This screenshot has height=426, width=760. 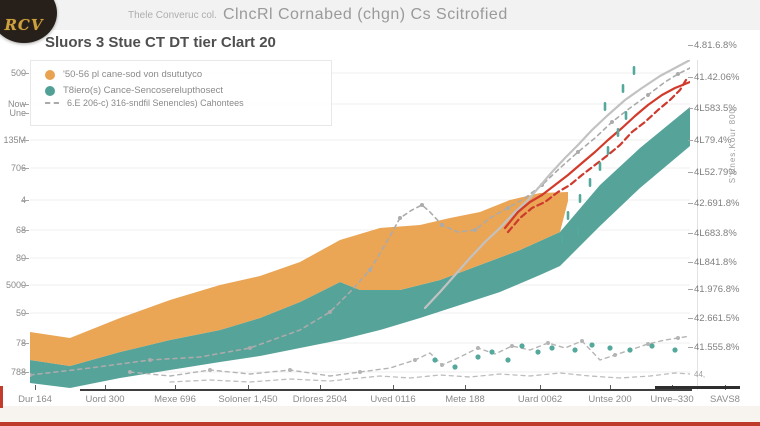 What do you see at coordinates (672, 399) in the screenshot?
I see `x-axis-tick-label: Unve–330` at bounding box center [672, 399].